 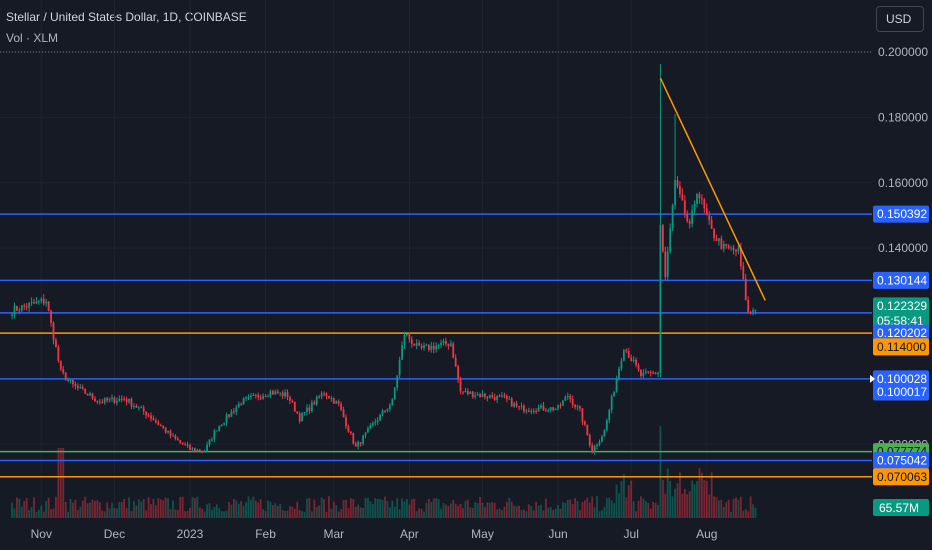 I want to click on currency-button: USD, so click(x=900, y=19).